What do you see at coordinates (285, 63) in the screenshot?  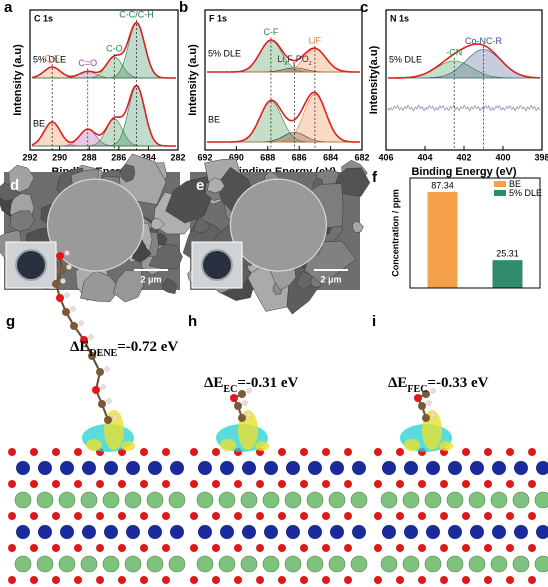 I see `label-subscript: x` at bounding box center [285, 63].